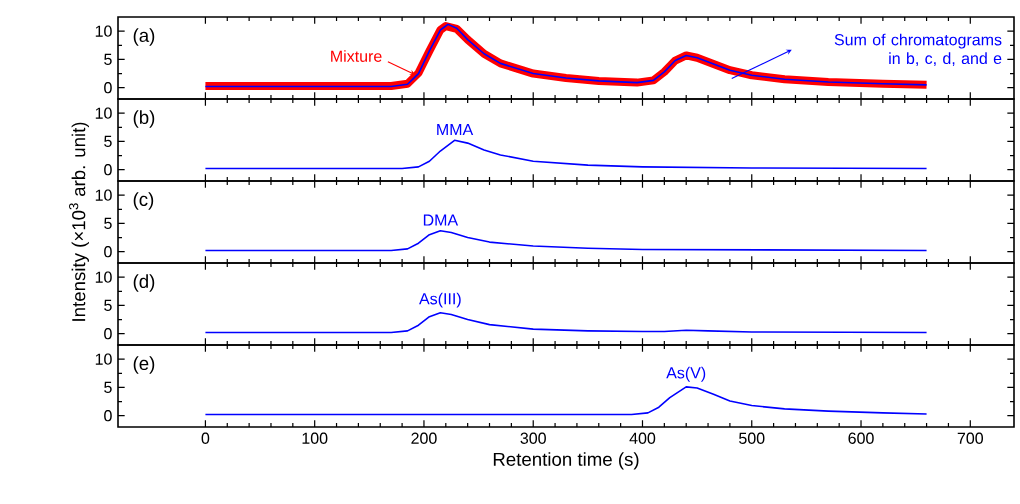  I want to click on x-tick-label: 200, so click(424, 438).